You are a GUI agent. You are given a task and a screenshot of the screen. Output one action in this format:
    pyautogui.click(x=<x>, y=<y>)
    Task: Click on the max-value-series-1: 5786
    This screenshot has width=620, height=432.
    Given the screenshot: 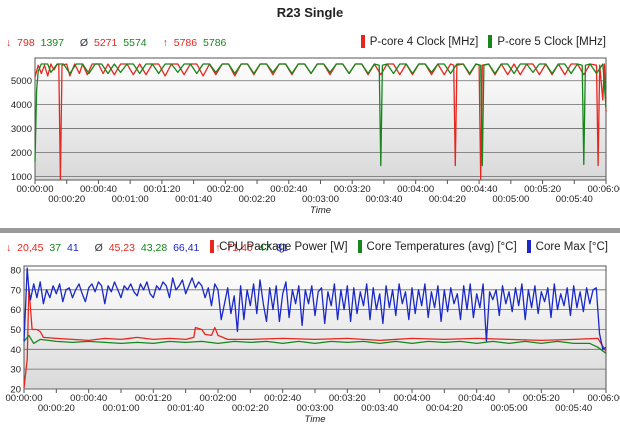 What is the action you would take?
    pyautogui.click(x=185, y=43)
    